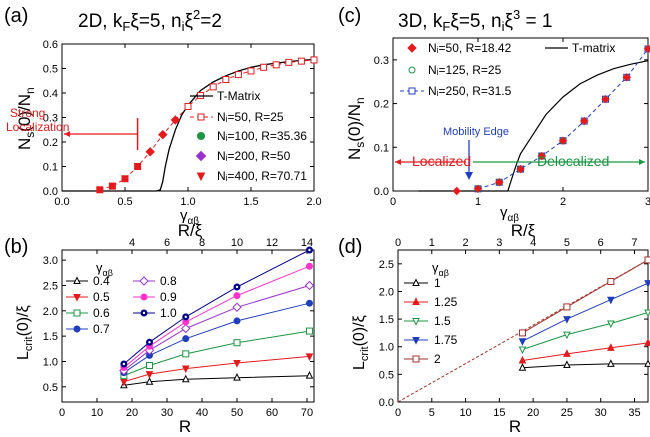 This screenshot has height=437, width=650. What do you see at coordinates (16, 247) in the screenshot?
I see `panel-b-letter: (b)` at bounding box center [16, 247].